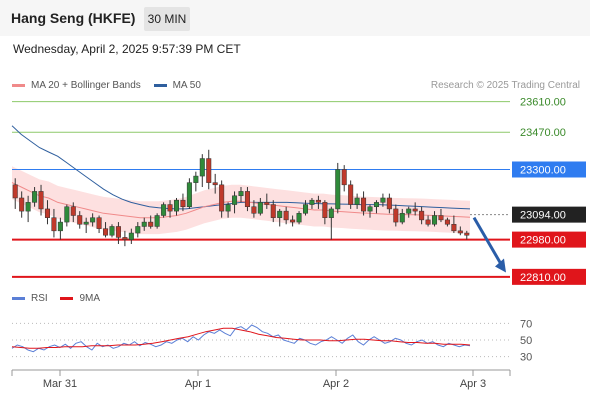  What do you see at coordinates (473, 384) in the screenshot?
I see `x-tick-label: Apr 3` at bounding box center [473, 384].